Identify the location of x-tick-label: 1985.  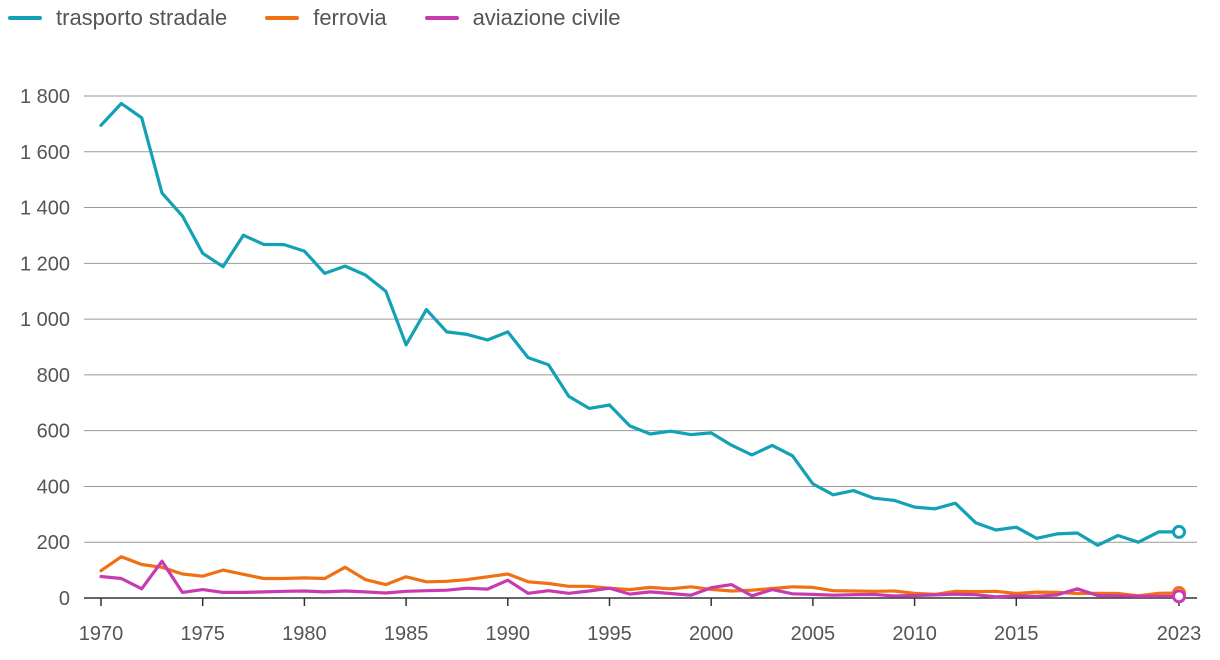
(406, 634).